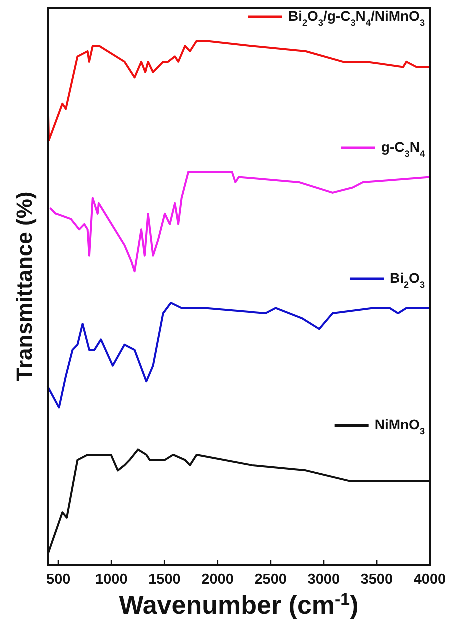 The height and width of the screenshot is (626, 459). Describe the element at coordinates (407, 280) in the screenshot. I see `legend-label: Bi$_{2}$O$_{3}$` at that location.